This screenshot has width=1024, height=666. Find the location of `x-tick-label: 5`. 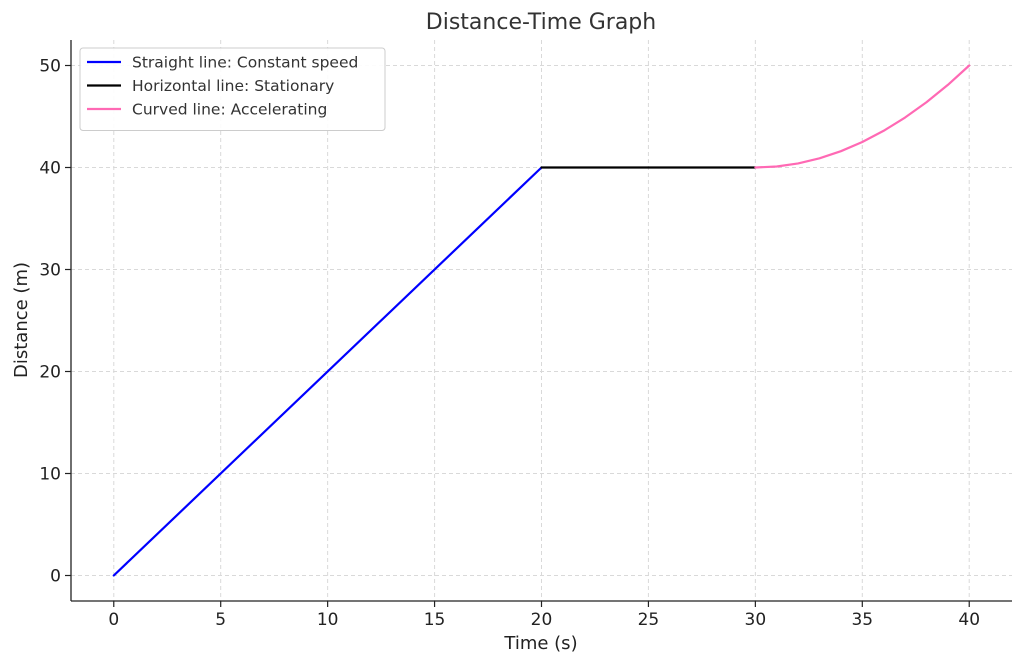

x-tick-label: 5 is located at coordinates (220, 620).